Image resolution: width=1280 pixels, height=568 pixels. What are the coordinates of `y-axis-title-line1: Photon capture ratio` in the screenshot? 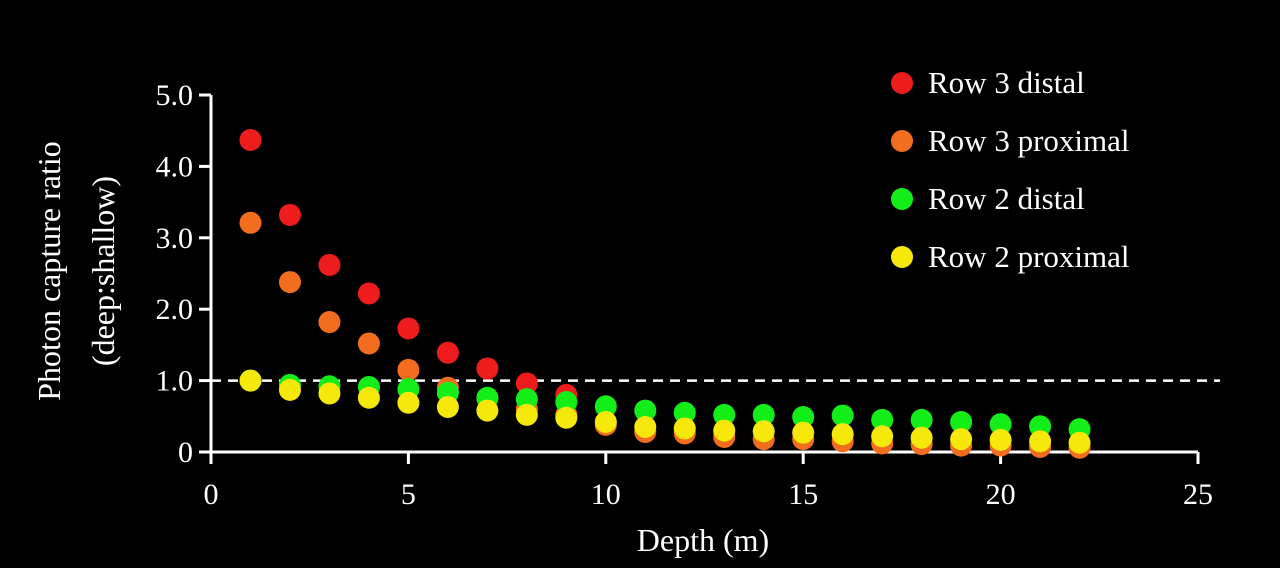 It's located at (49, 270).